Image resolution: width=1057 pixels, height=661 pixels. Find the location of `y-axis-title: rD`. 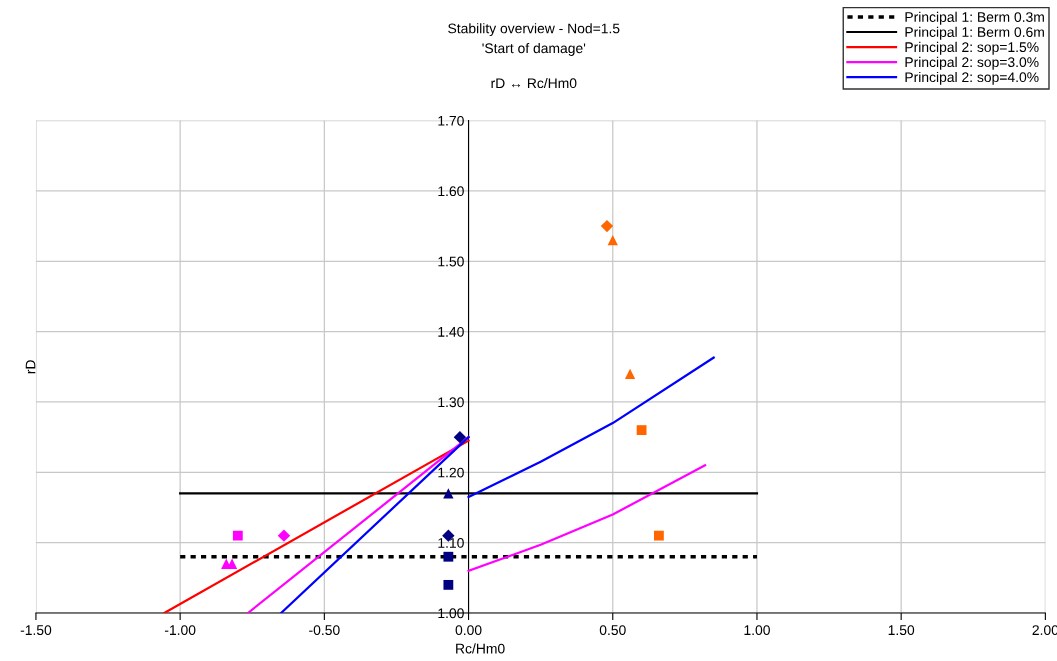

y-axis-title: rD is located at coordinates (30, 367).